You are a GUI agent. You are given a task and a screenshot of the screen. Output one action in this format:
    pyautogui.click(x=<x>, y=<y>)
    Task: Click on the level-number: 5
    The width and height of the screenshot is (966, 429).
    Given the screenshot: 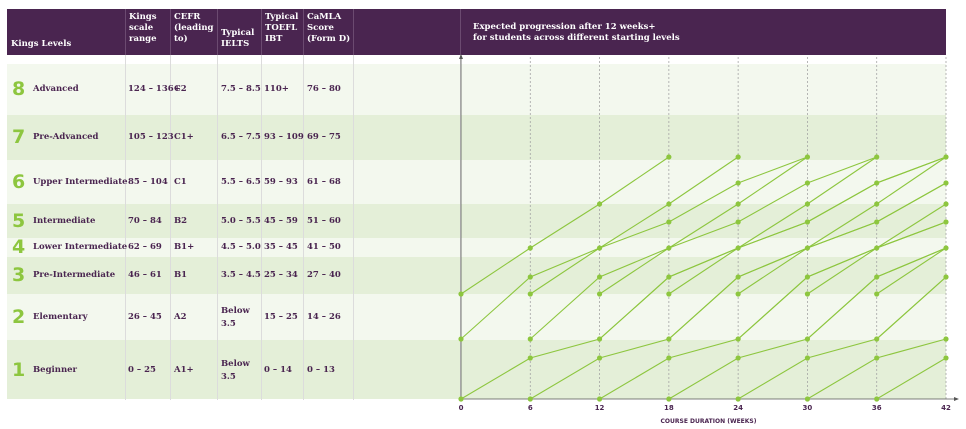 What is the action you would take?
    pyautogui.click(x=19, y=221)
    